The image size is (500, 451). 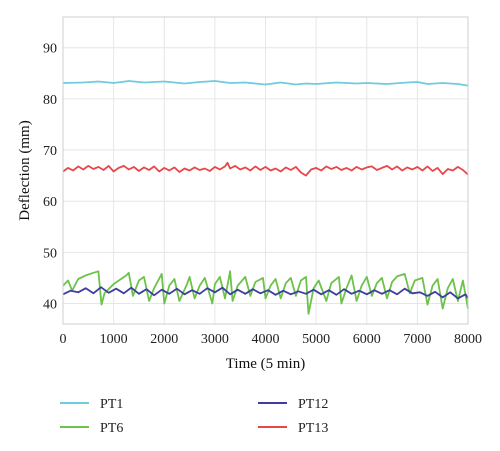 I want to click on series-line-pt12, so click(x=265, y=293).